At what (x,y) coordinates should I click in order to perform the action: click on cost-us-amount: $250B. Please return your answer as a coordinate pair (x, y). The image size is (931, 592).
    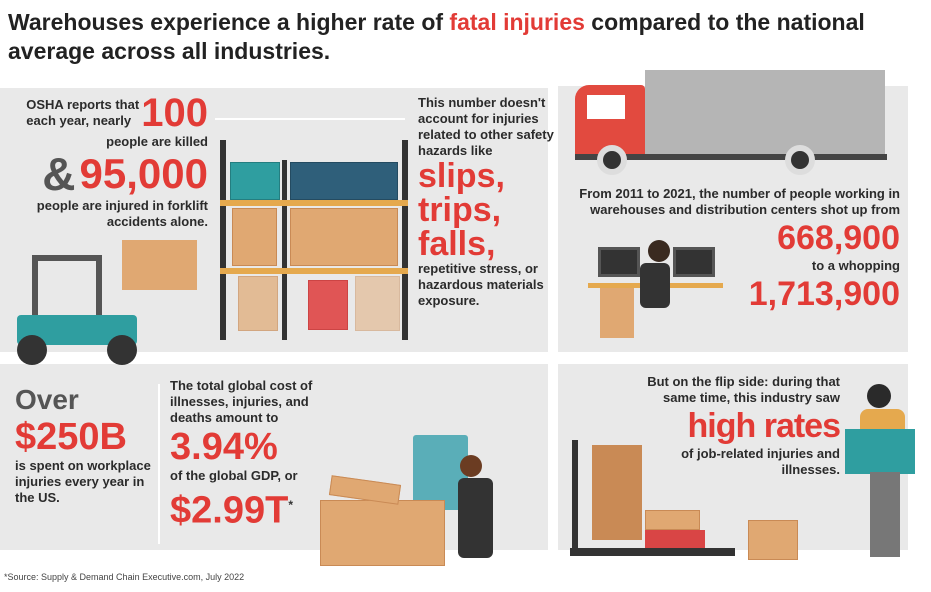
    Looking at the image, I should click on (71, 437).